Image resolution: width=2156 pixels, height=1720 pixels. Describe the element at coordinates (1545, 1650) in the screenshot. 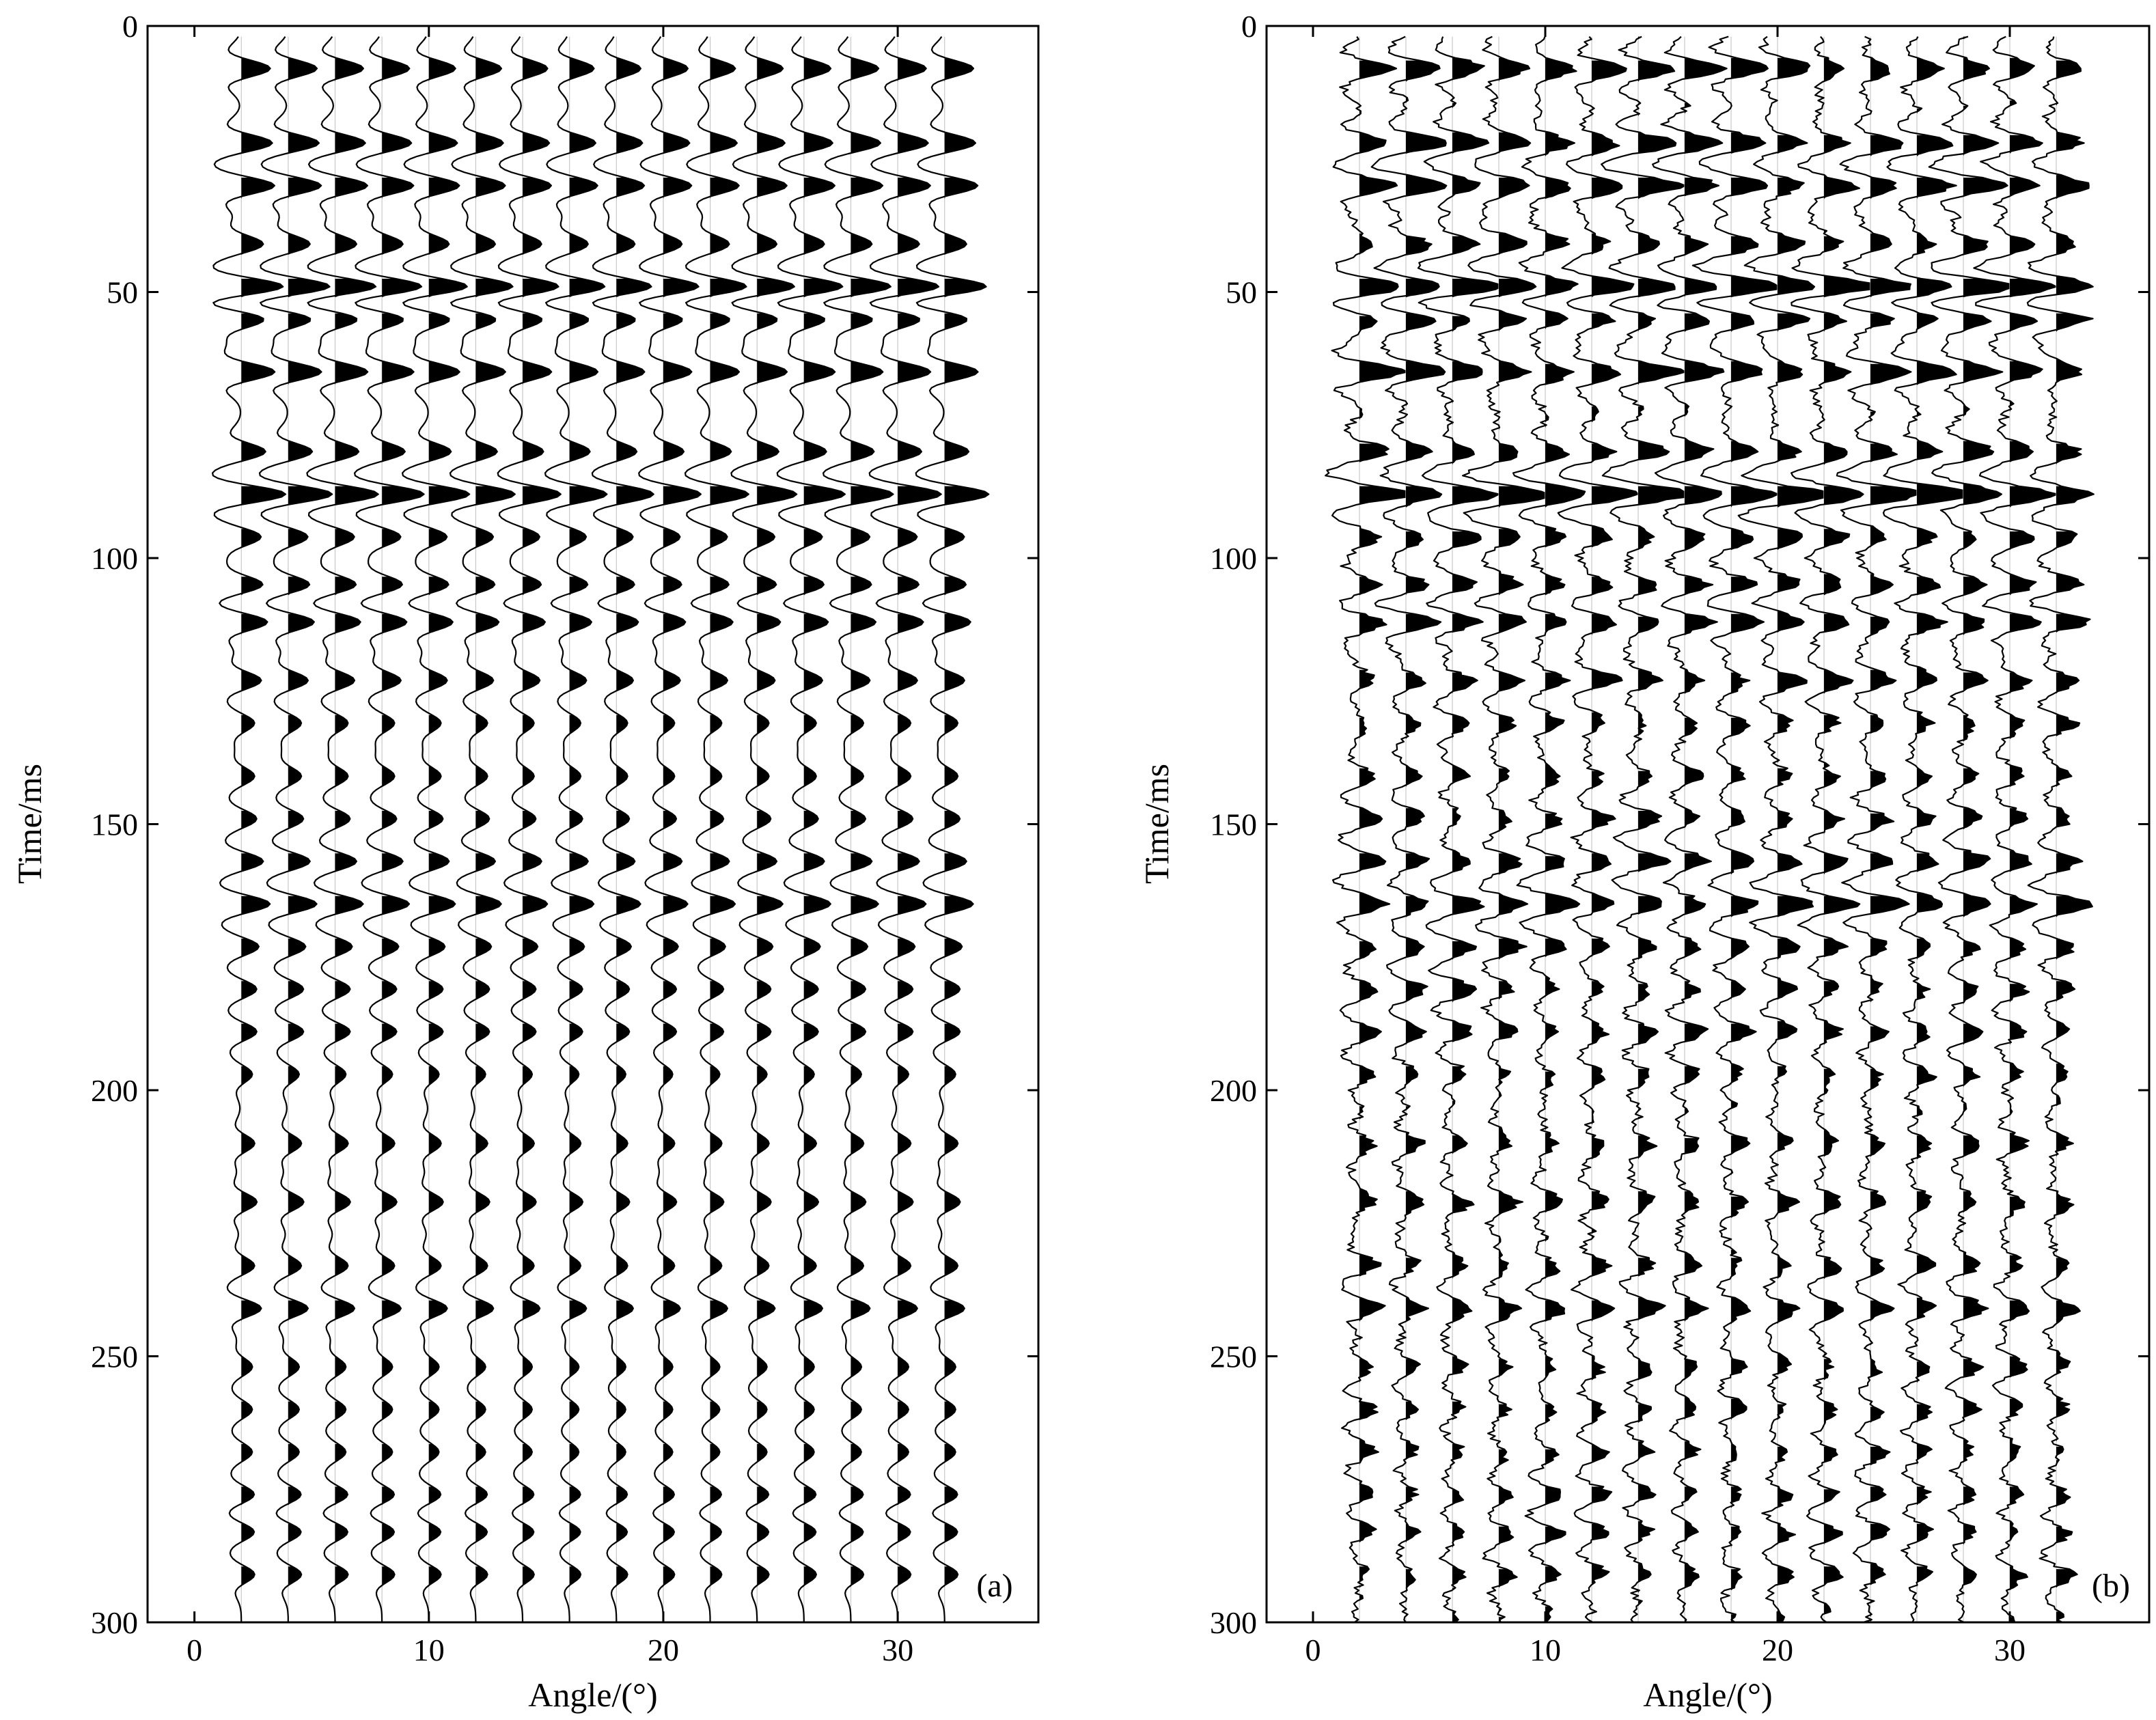

I see `x-tick-label: 10` at that location.